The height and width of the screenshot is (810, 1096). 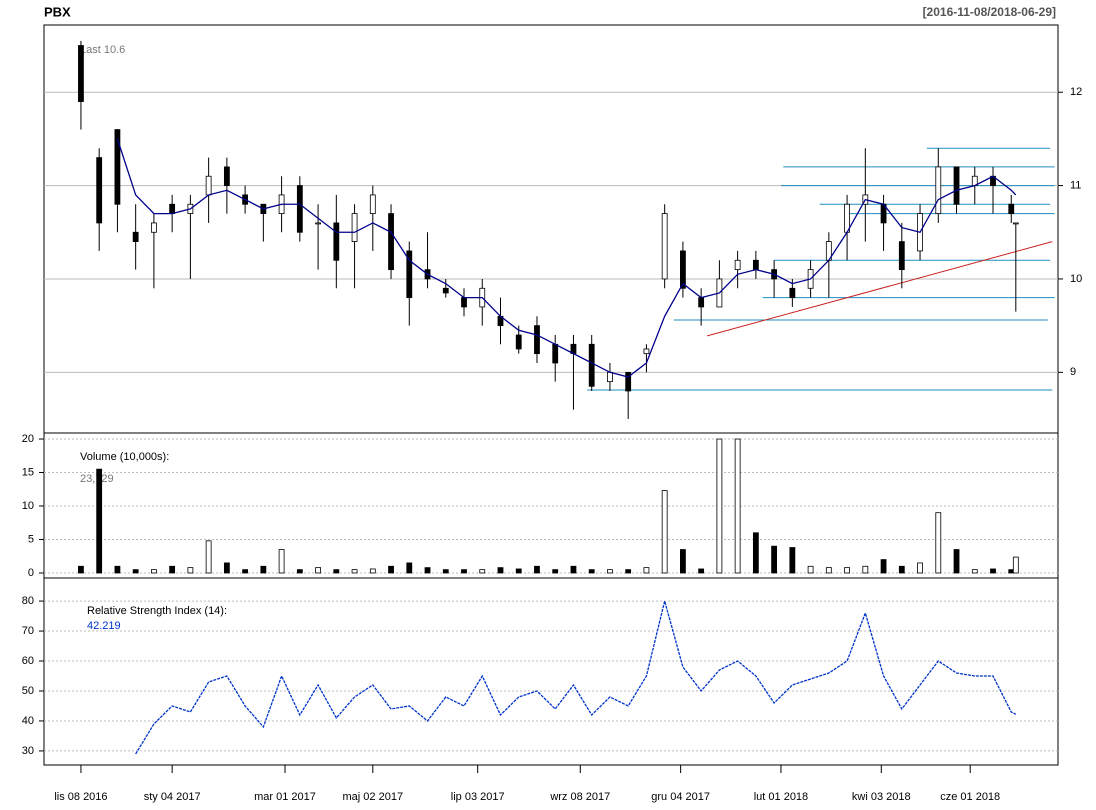 What do you see at coordinates (102, 50) in the screenshot?
I see `last-price-label: Last 10.6` at bounding box center [102, 50].